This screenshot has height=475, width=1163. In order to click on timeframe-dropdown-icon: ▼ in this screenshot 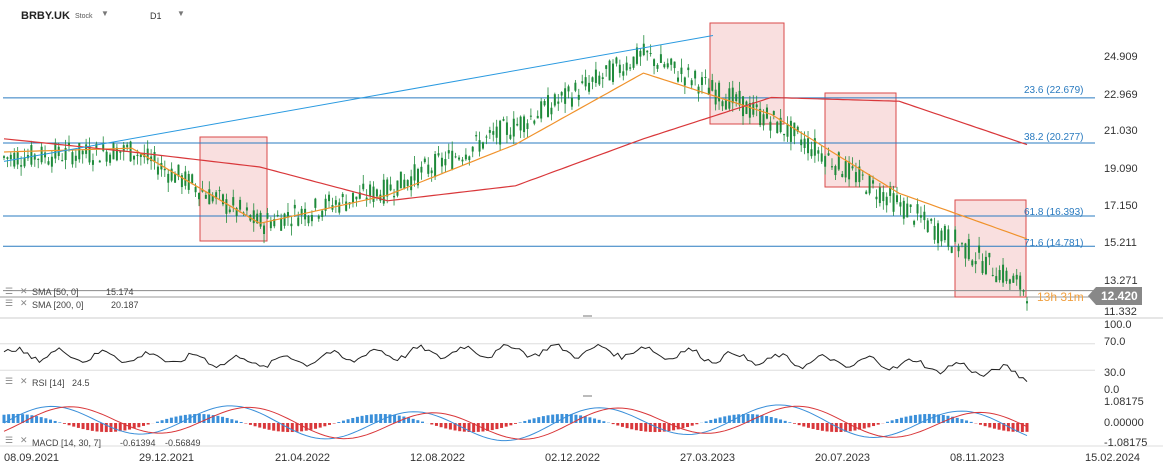, I will do `click(181, 13)`.